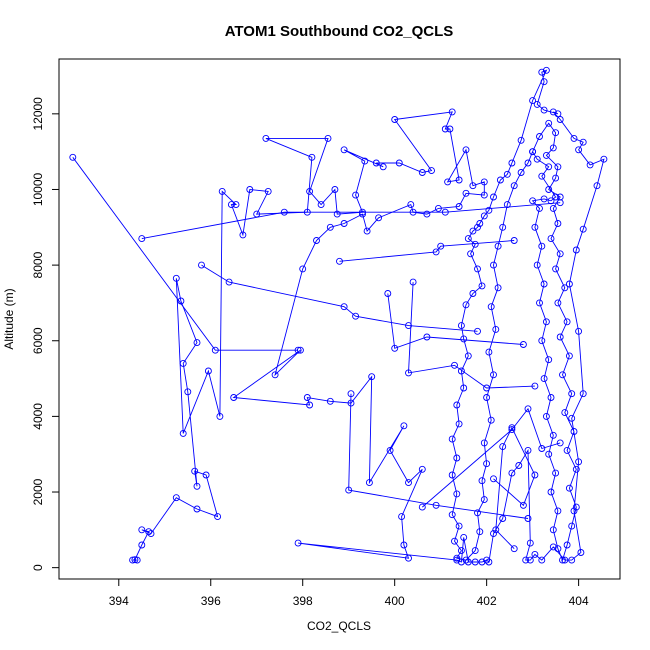  I want to click on y-tick-label: 2000, so click(38, 491).